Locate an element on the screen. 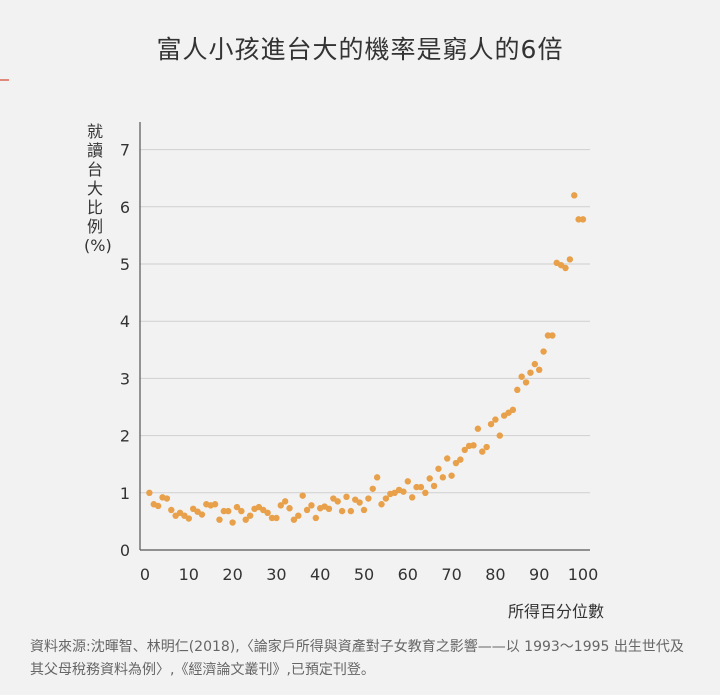  x-tick-label: 50 is located at coordinates (364, 574).